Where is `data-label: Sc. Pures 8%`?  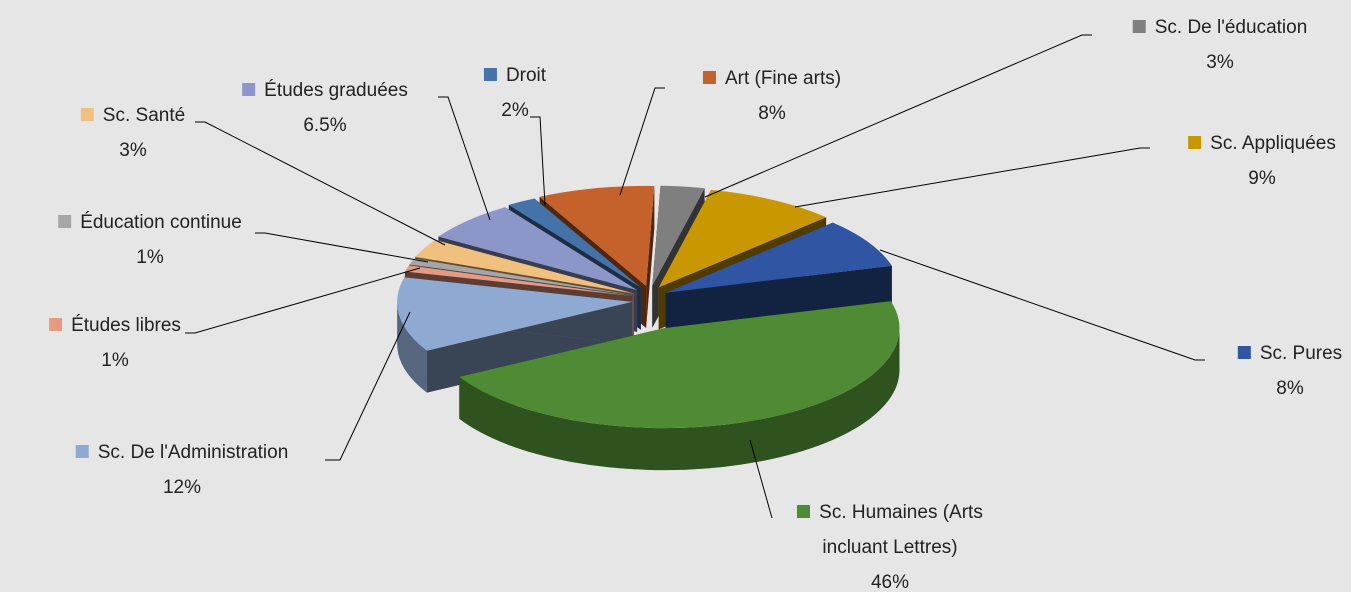 data-label: Sc. Pures 8% is located at coordinates (1290, 371).